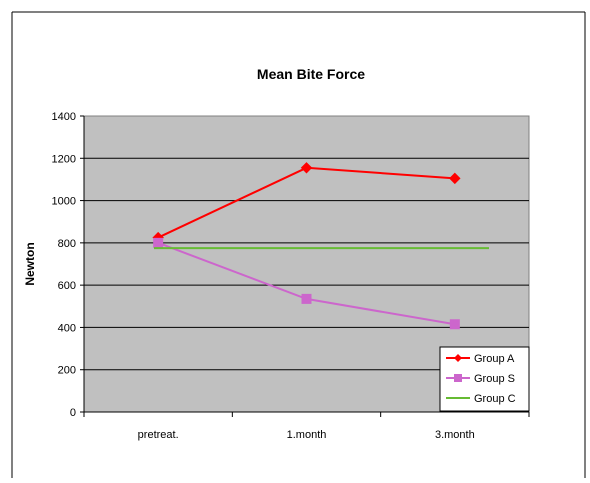  Describe the element at coordinates (495, 399) in the screenshot. I see `legend-label: Group C` at that location.